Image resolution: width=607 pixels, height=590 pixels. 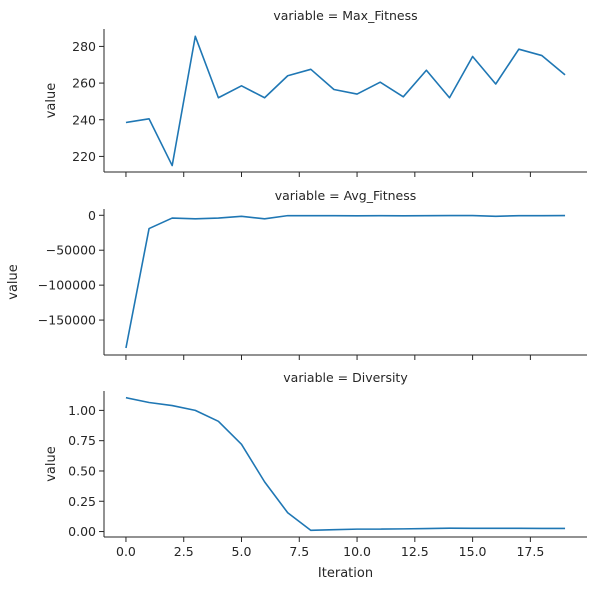 I want to click on y-tick-label: 0.75, so click(x=82, y=440).